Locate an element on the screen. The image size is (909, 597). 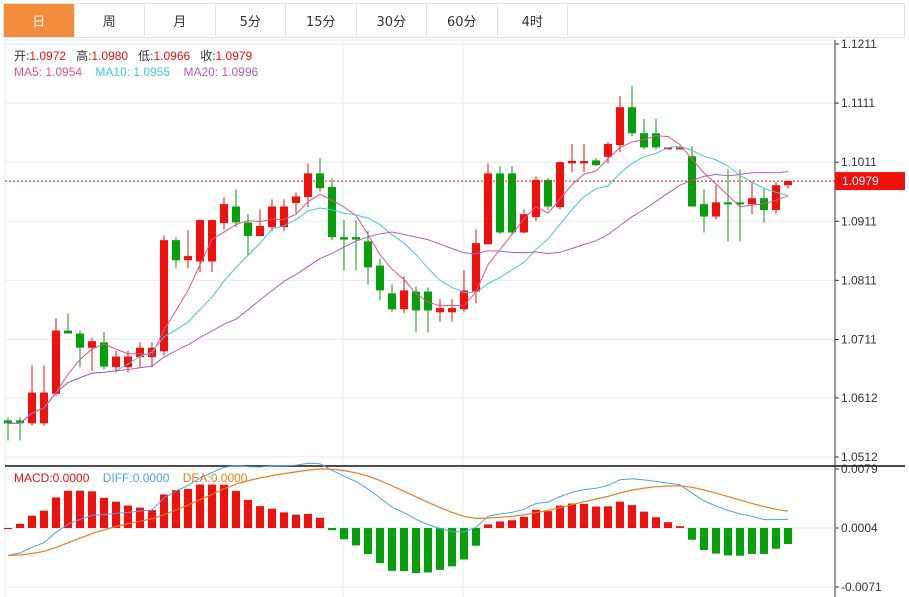
tab-day: 日 is located at coordinates (39, 20).